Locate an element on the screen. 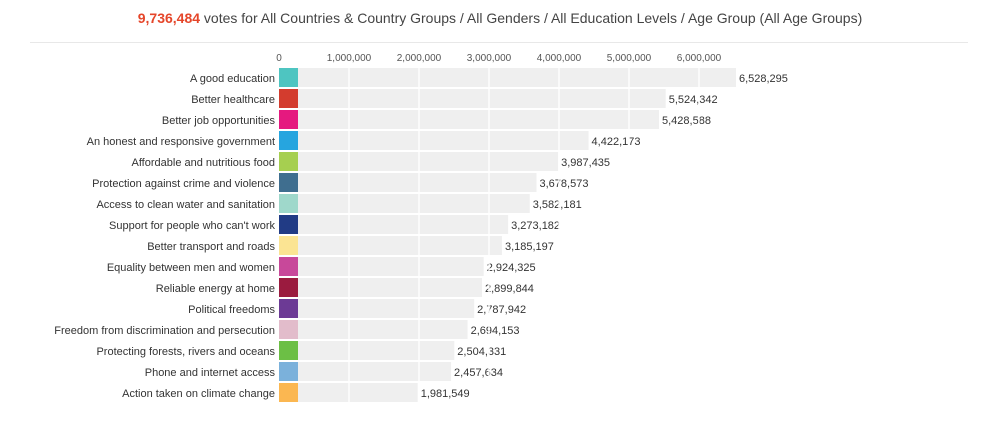 This screenshot has width=1000, height=437. value-label-8: 3,273,182 is located at coordinates (535, 226).